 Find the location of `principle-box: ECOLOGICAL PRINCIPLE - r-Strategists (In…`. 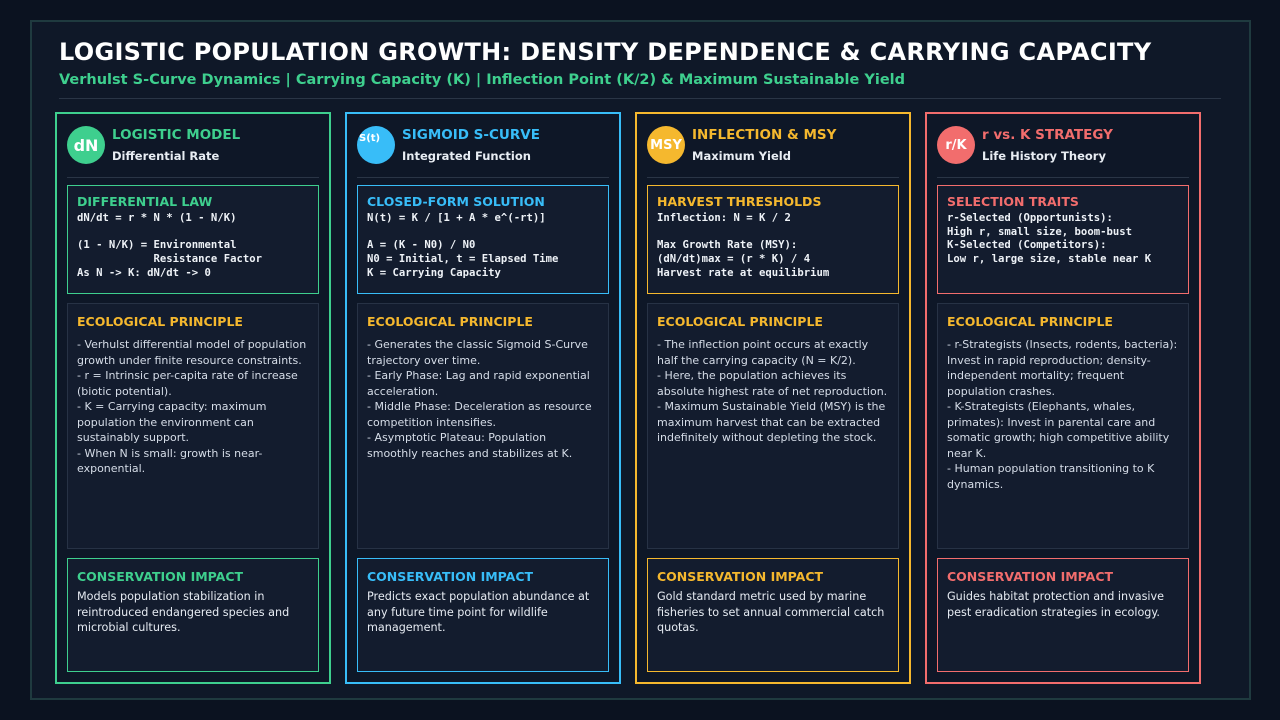

principle-box: ECOLOGICAL PRINCIPLE - r-Strategists (In… is located at coordinates (1063, 426).